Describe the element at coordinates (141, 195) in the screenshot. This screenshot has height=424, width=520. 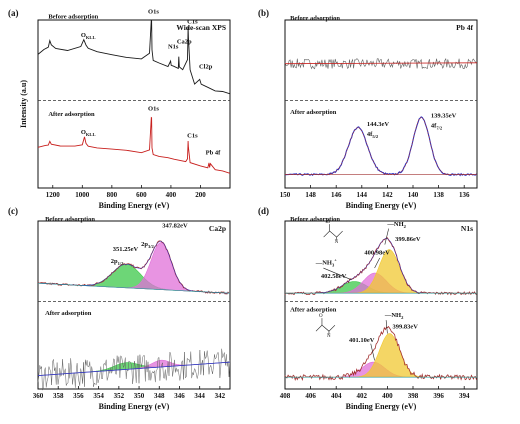
I see `x-tick-label-3: 600` at that location.